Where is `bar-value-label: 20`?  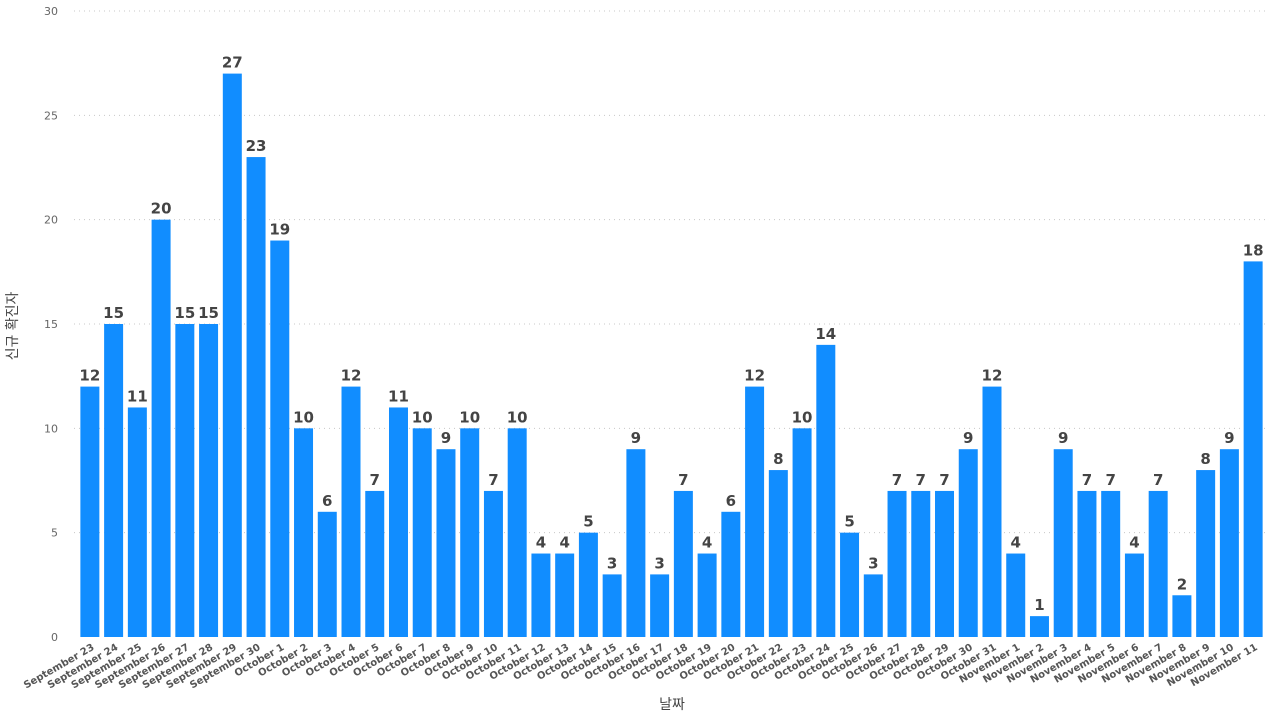 bar-value-label: 20 is located at coordinates (161, 209).